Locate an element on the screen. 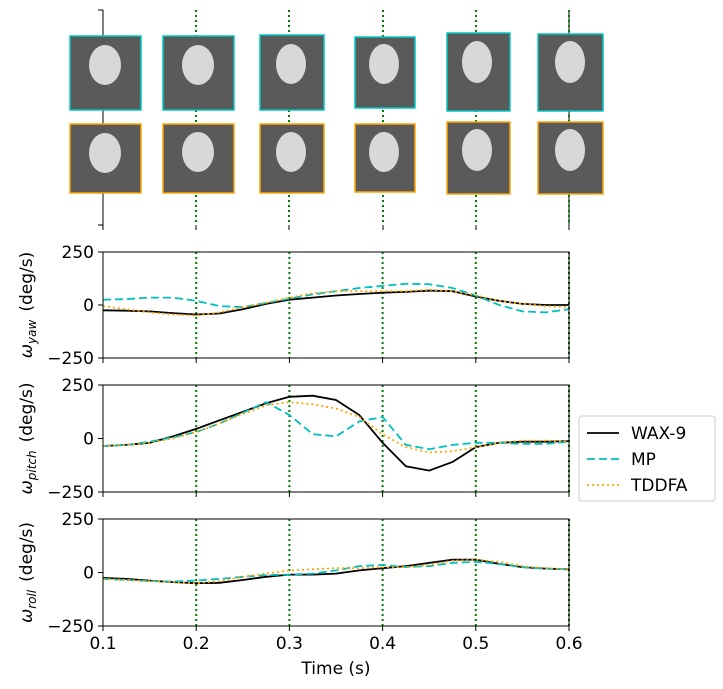 This screenshot has width=723, height=689. ylabel-subscript: pitch is located at coordinates (32, 465).